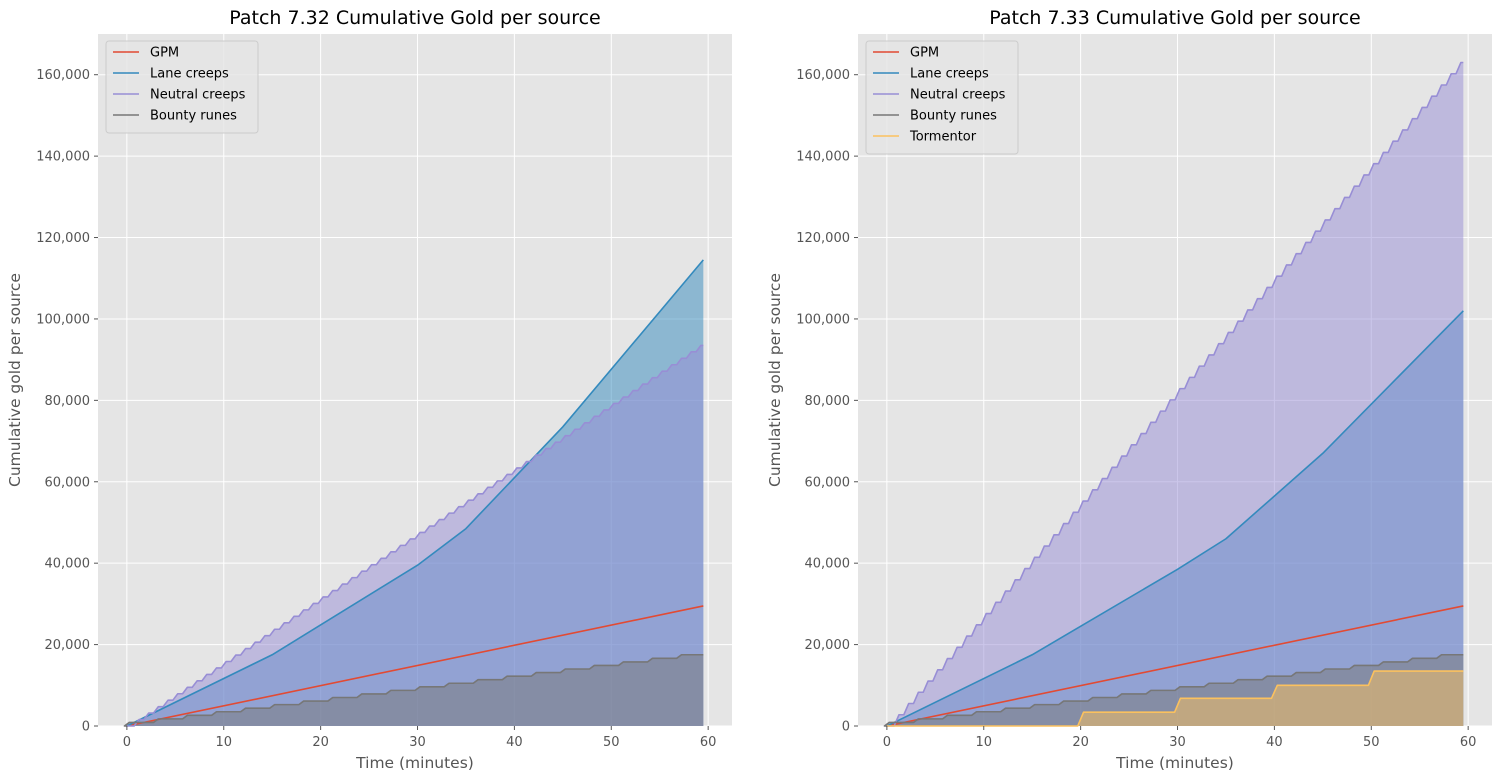  I want to click on line-tormentor, so click(1175, 698).